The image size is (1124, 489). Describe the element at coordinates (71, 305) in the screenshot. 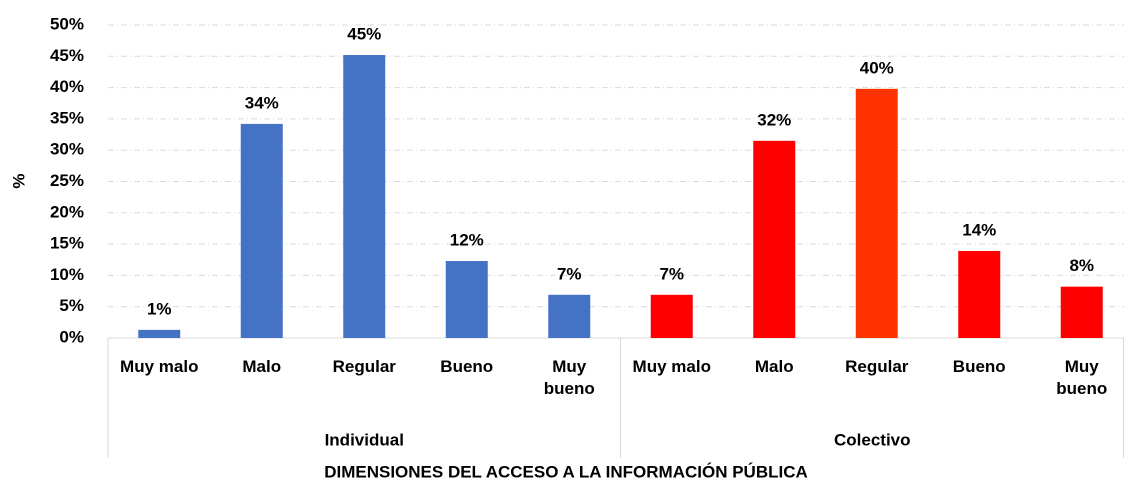

I see `y-tick-label: 5%` at that location.